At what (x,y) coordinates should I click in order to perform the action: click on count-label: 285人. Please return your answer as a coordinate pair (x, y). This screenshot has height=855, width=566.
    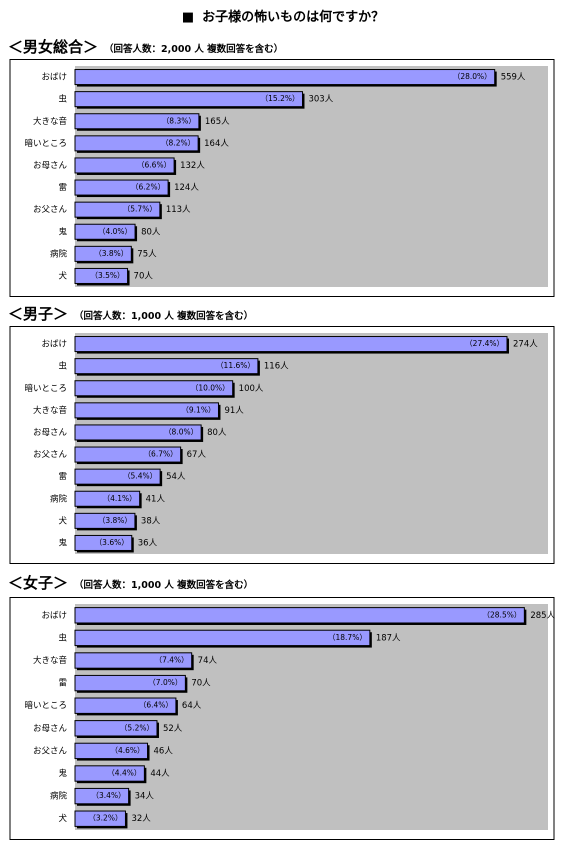
    Looking at the image, I should click on (542, 616).